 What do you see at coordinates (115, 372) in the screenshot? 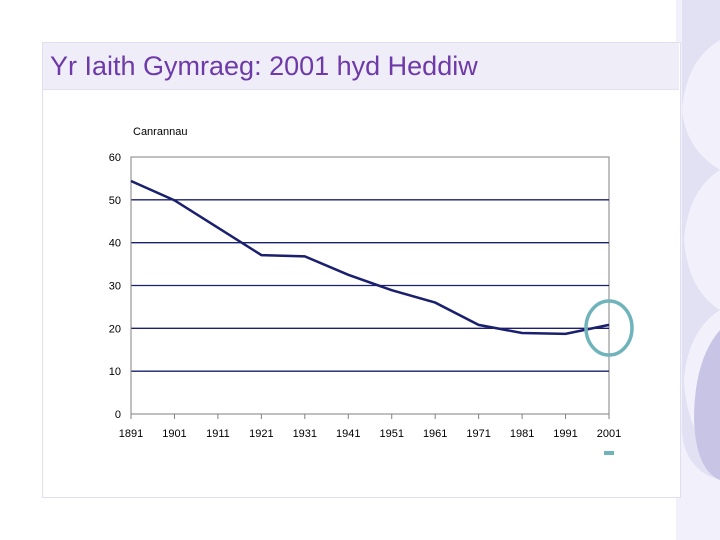
I see `y-tick-label: 10` at bounding box center [115, 372].